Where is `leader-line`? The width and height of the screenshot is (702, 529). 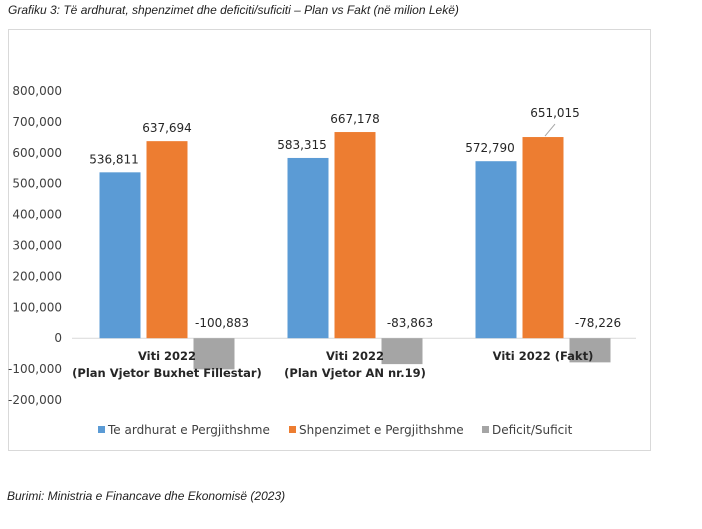
leader-line is located at coordinates (550, 130).